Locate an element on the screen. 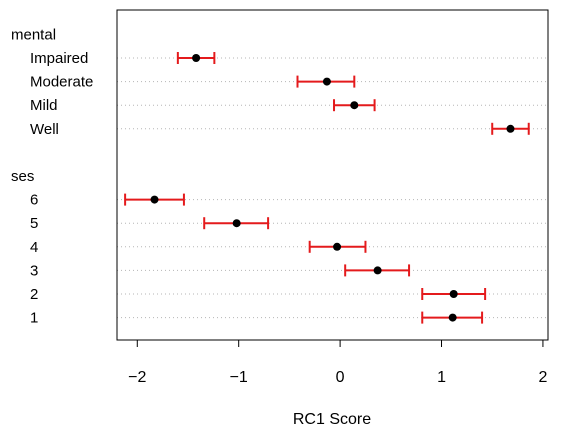 This screenshot has width=570, height=435. x-axis-label: RC1 Score is located at coordinates (332, 419).